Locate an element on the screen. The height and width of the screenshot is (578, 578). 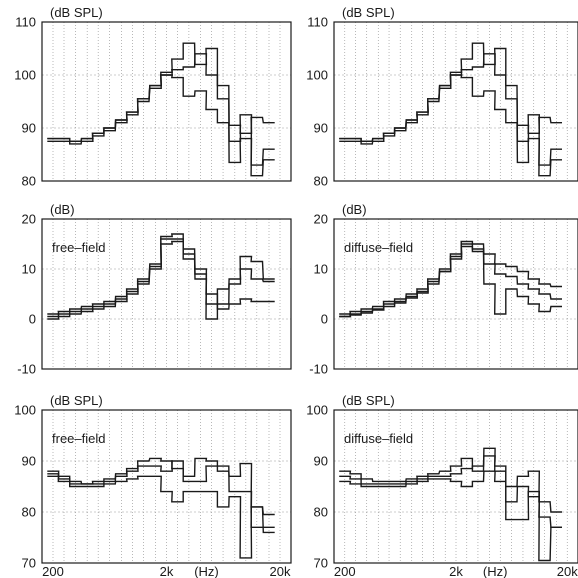
series-1-line is located at coordinates (450, 480).